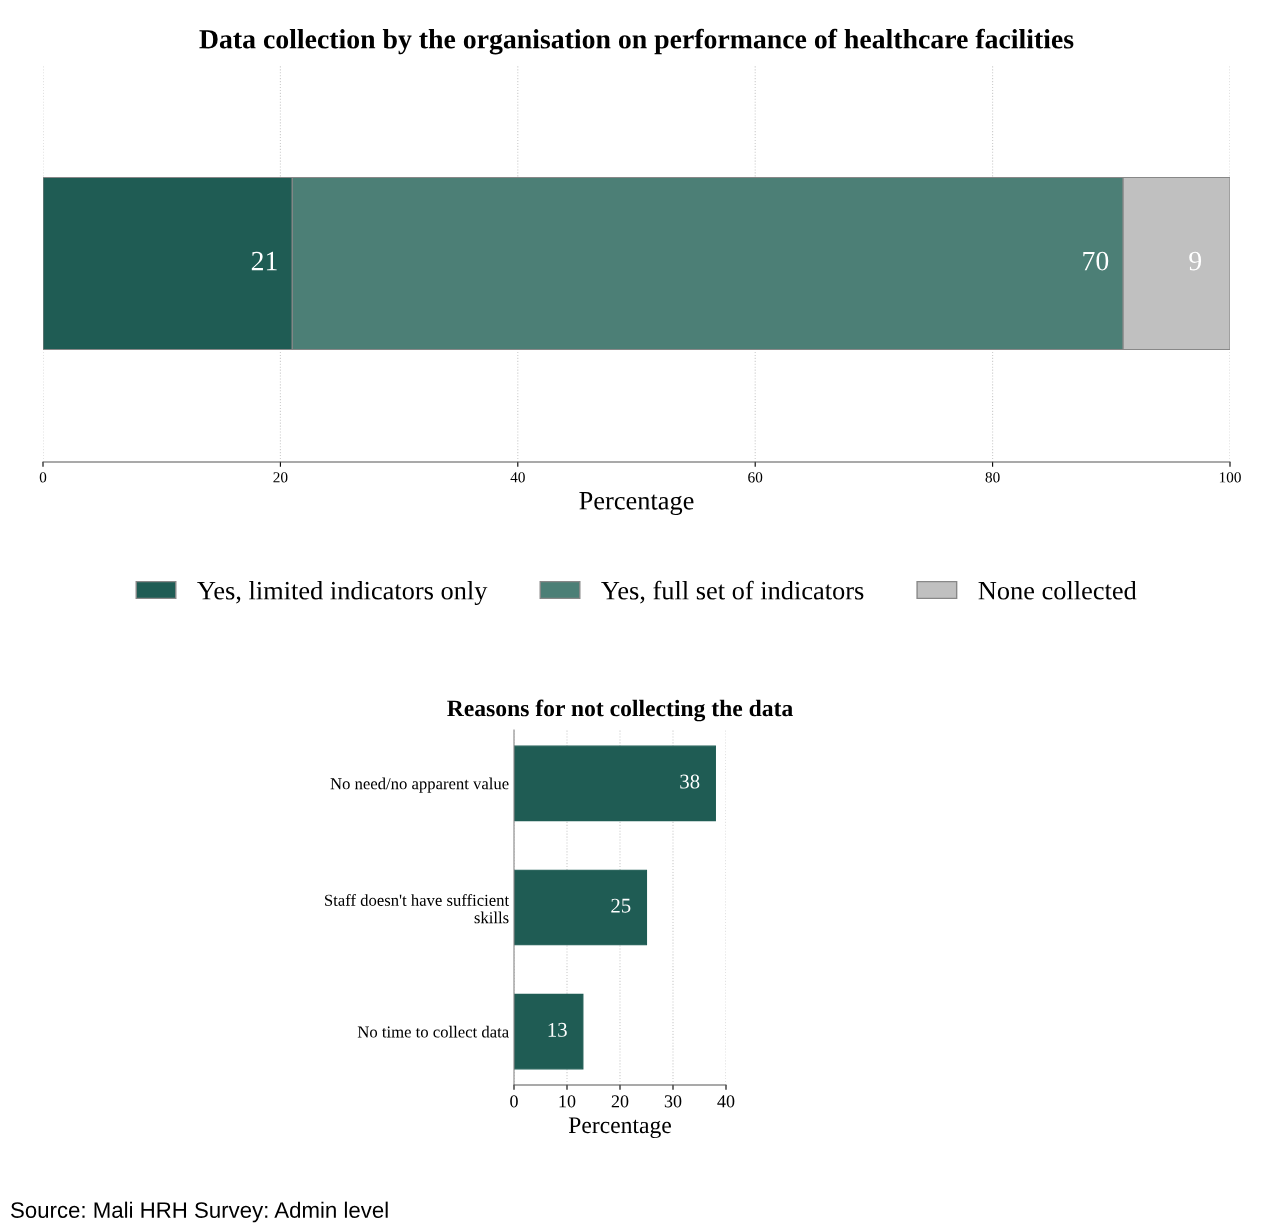 The width and height of the screenshot is (1286, 1226). I want to click on legend-label: None collected, so click(1057, 590).